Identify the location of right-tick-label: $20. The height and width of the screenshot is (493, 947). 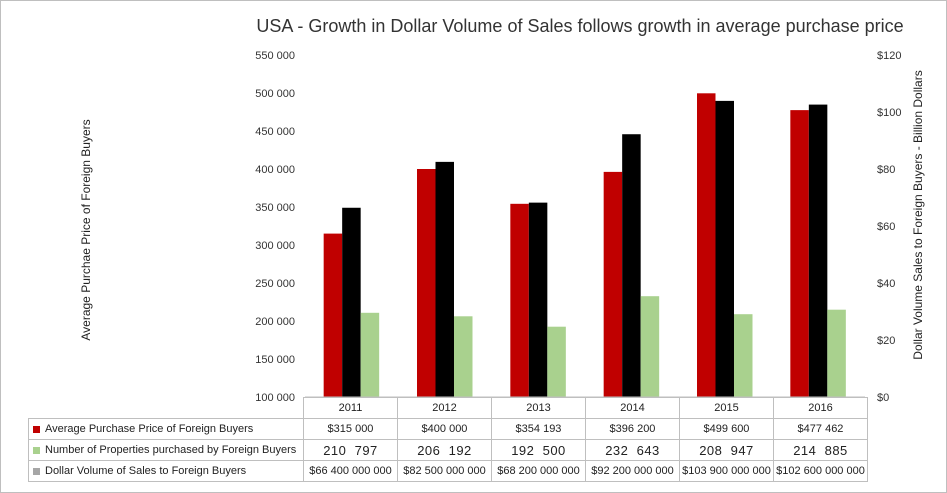
(886, 341).